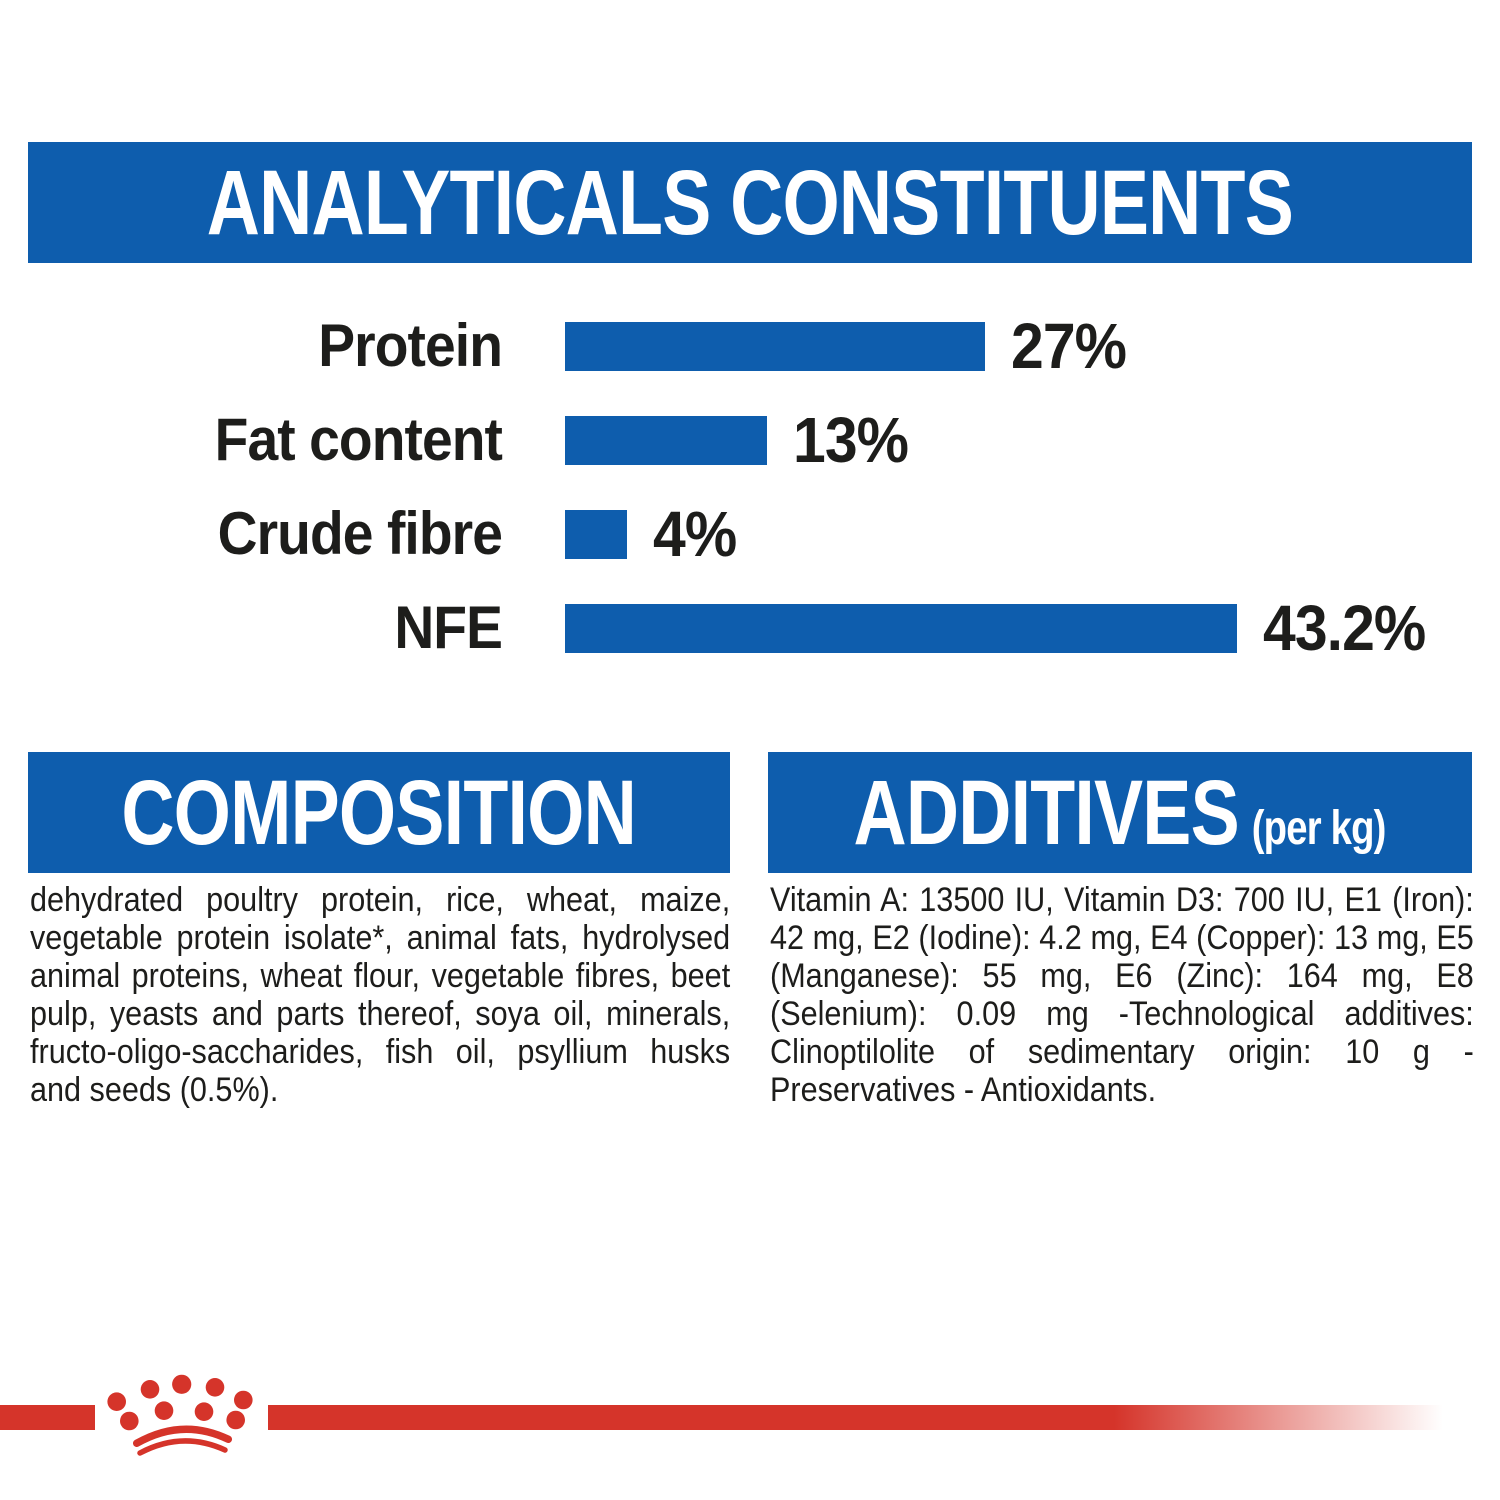 This screenshot has width=1500, height=1500. Describe the element at coordinates (750, 534) in the screenshot. I see `chart-row: Crude fibre 4%` at that location.